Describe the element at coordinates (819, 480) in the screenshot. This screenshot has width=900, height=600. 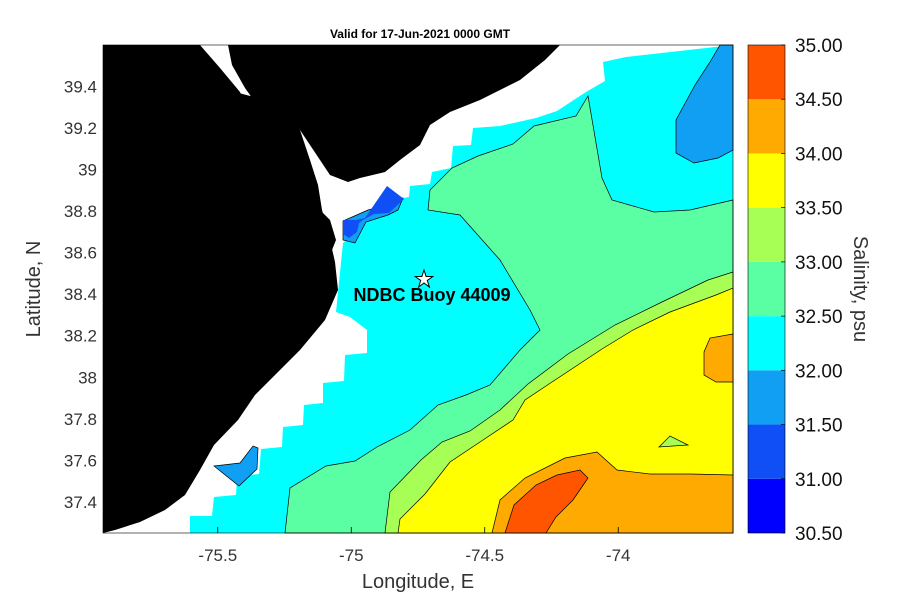
I see `colorbar-tick-label: 31.00` at that location.